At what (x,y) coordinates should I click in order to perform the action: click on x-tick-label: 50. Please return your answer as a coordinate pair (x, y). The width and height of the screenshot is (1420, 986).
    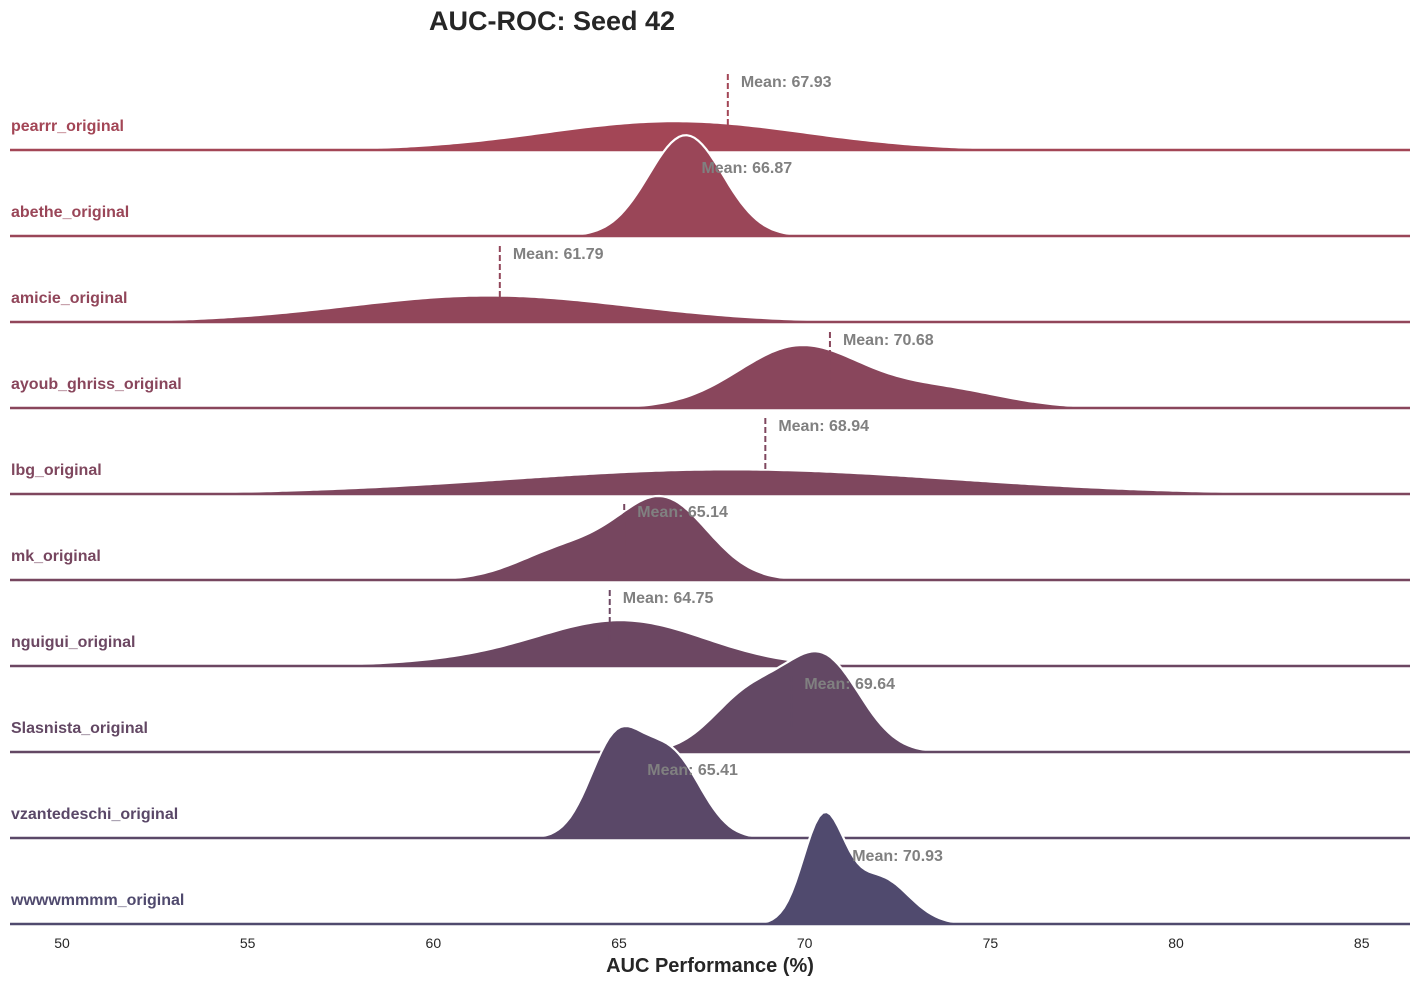
    Looking at the image, I should click on (62, 943).